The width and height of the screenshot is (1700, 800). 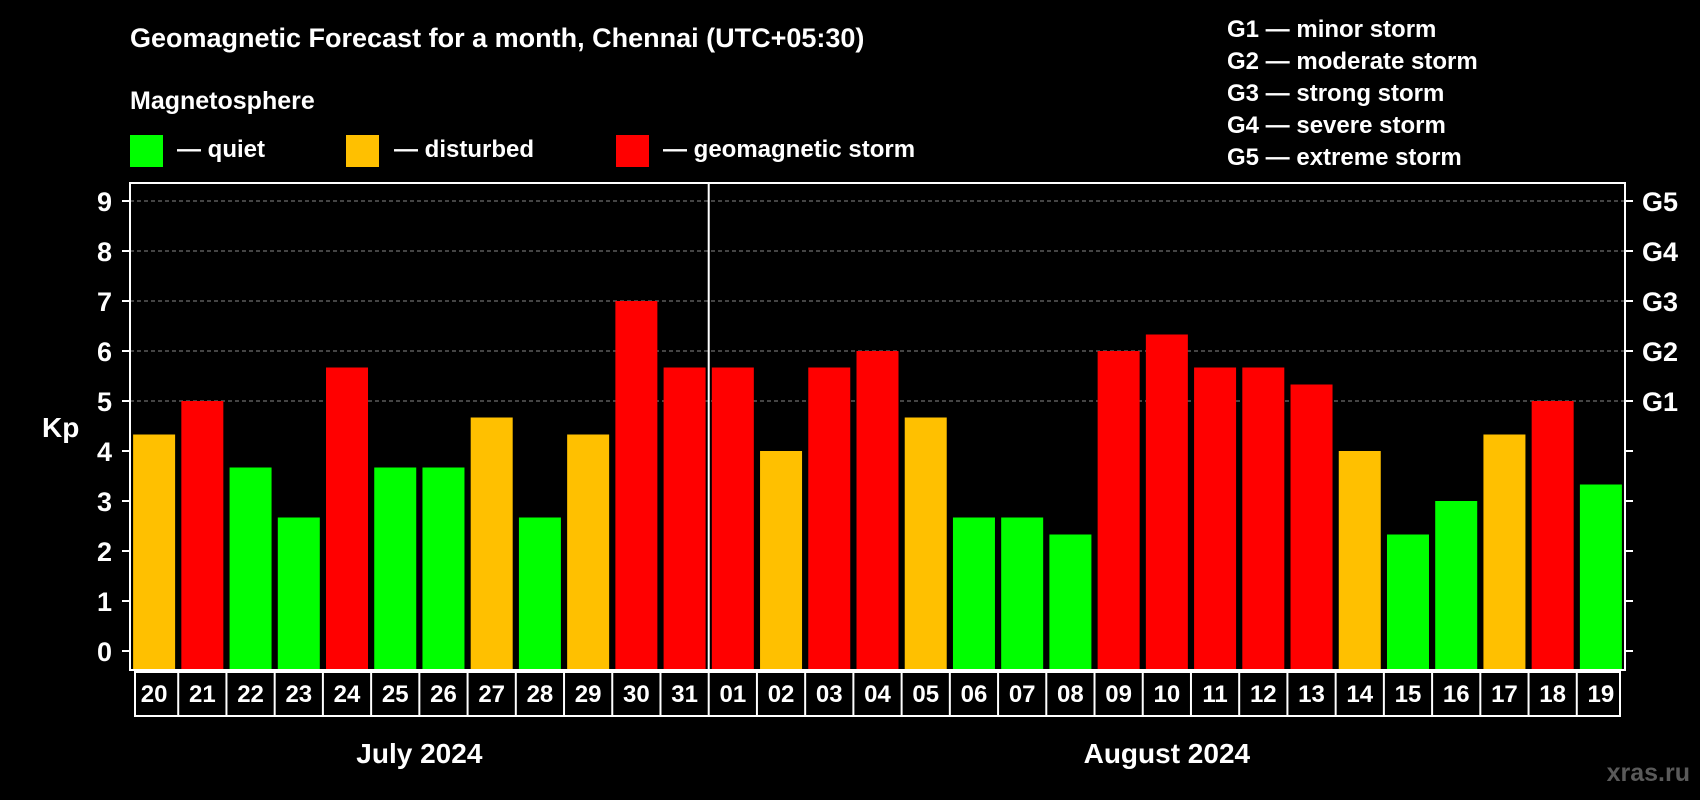 What do you see at coordinates (540, 694) in the screenshot?
I see `x-tick-label-28: 28` at bounding box center [540, 694].